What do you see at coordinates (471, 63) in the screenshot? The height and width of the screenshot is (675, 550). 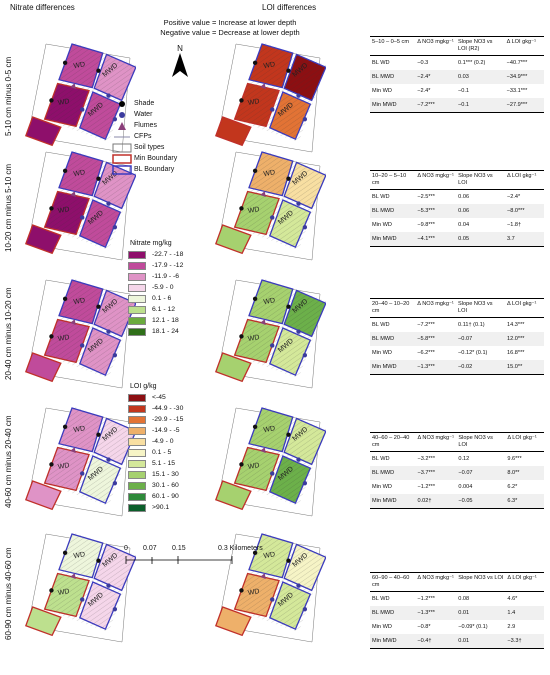 I see `table-cell: 0.1*** (0.2)` at bounding box center [471, 63].